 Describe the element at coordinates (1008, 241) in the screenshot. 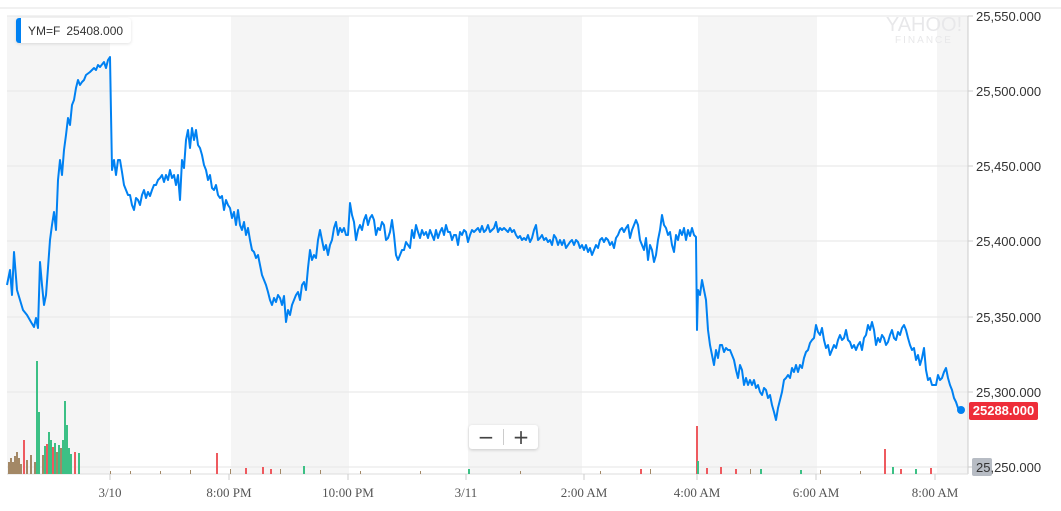

I see `svg-text: 25,400.000` at that location.